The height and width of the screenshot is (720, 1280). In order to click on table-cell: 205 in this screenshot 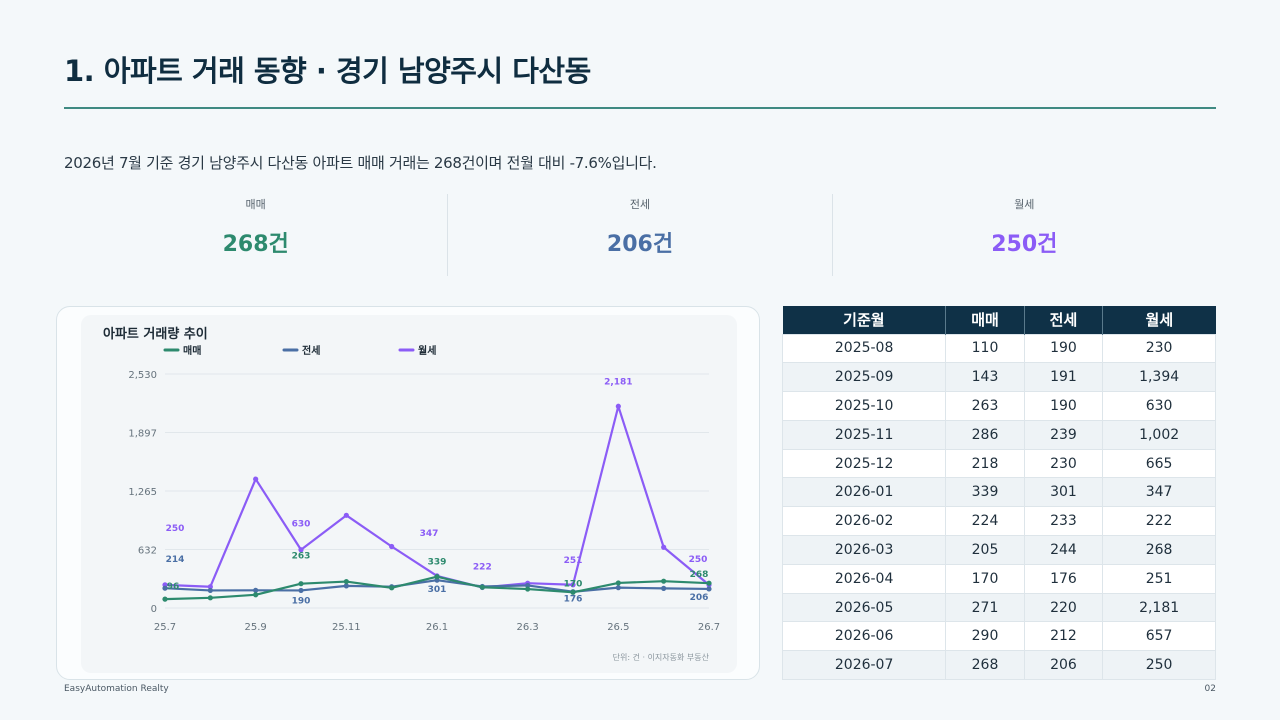, I will do `click(985, 550)`.